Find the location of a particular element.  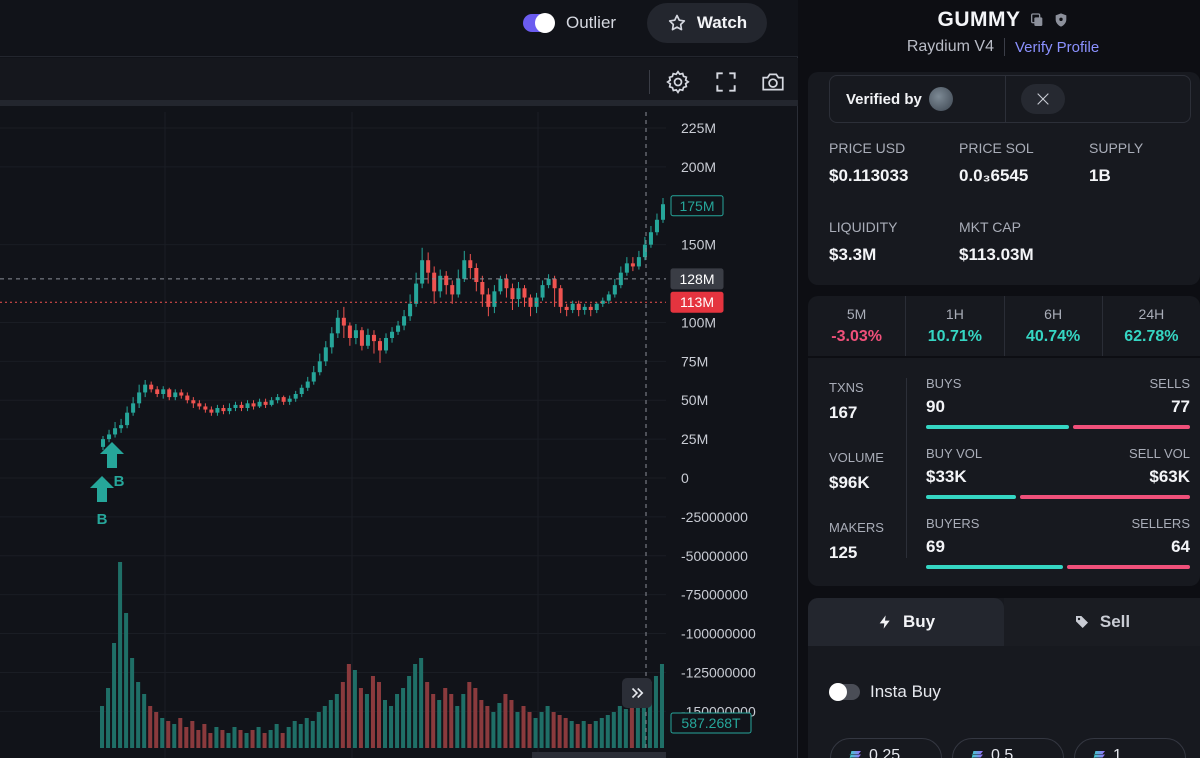

mktcap-label: MKT CAP is located at coordinates (990, 227).